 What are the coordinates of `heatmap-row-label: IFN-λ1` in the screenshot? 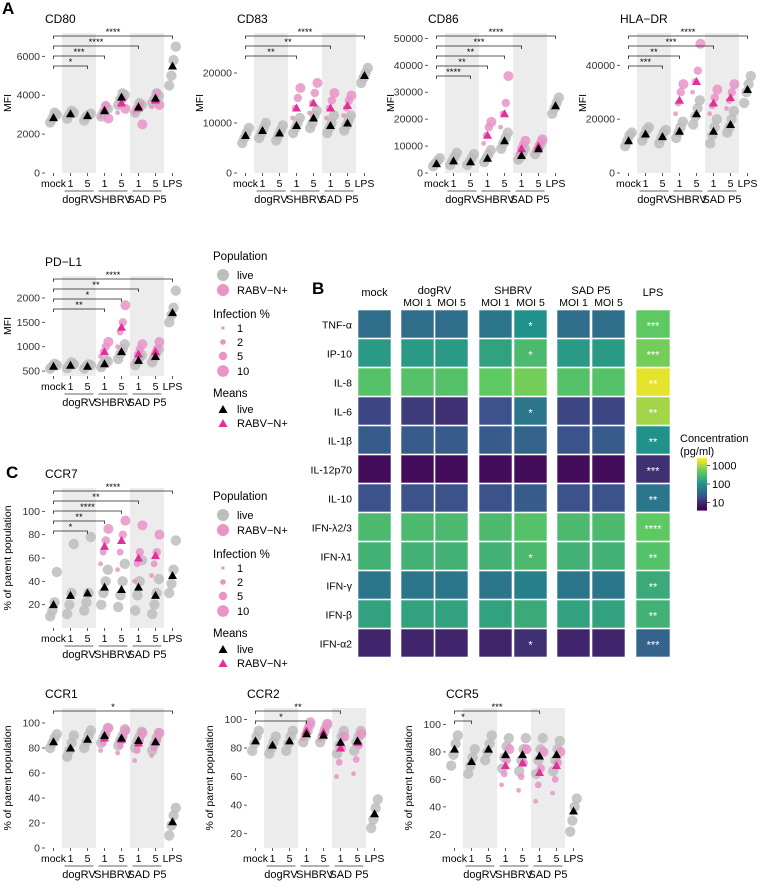 It's located at (337, 558).